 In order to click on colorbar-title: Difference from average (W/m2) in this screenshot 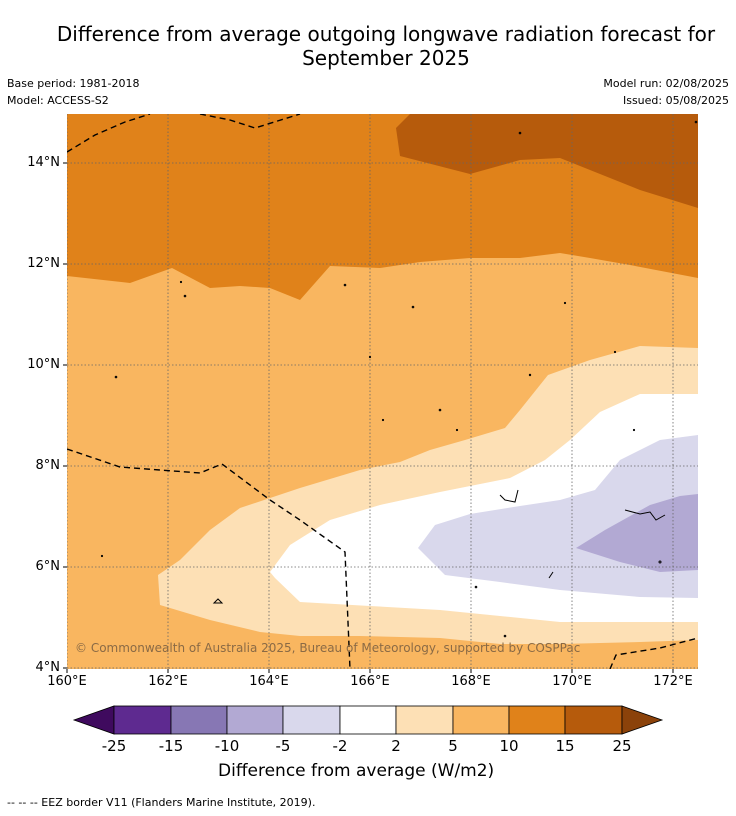, I will do `click(356, 771)`.